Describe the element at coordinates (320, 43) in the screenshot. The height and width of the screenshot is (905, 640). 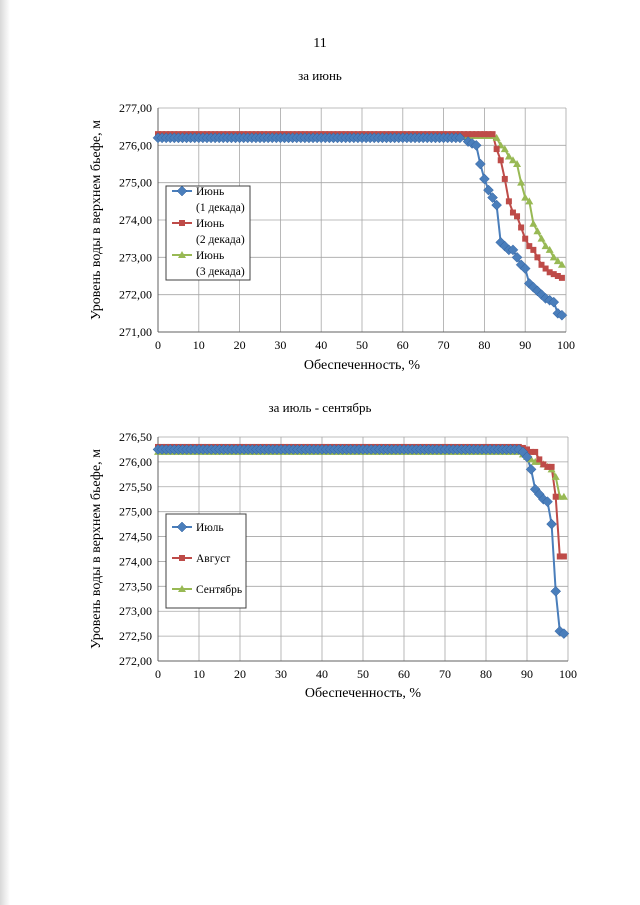
I see `page-number: 11` at that location.